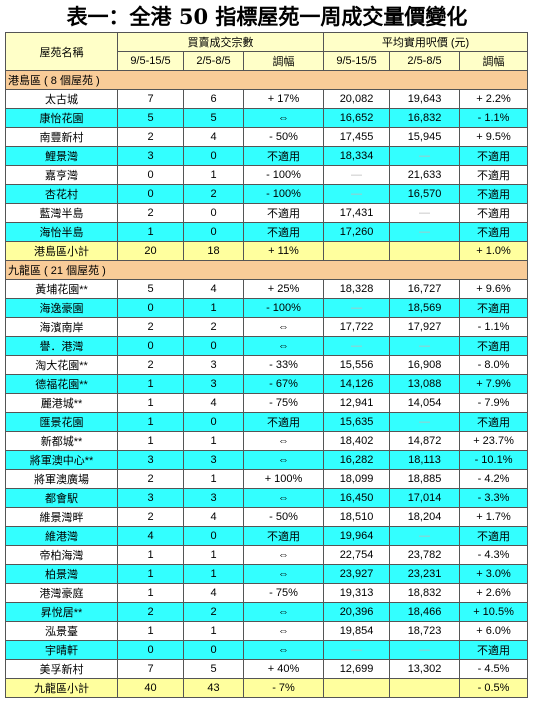 Image resolution: width=534 pixels, height=714 pixels. Describe the element at coordinates (61, 251) in the screenshot. I see `subtotal-cell: 港島區小計` at that location.